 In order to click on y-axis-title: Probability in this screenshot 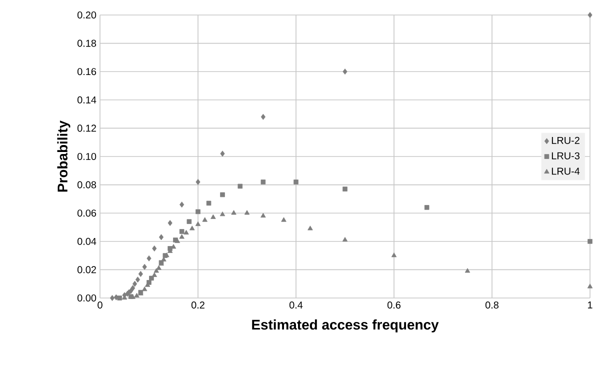, I will do `click(63, 156)`.